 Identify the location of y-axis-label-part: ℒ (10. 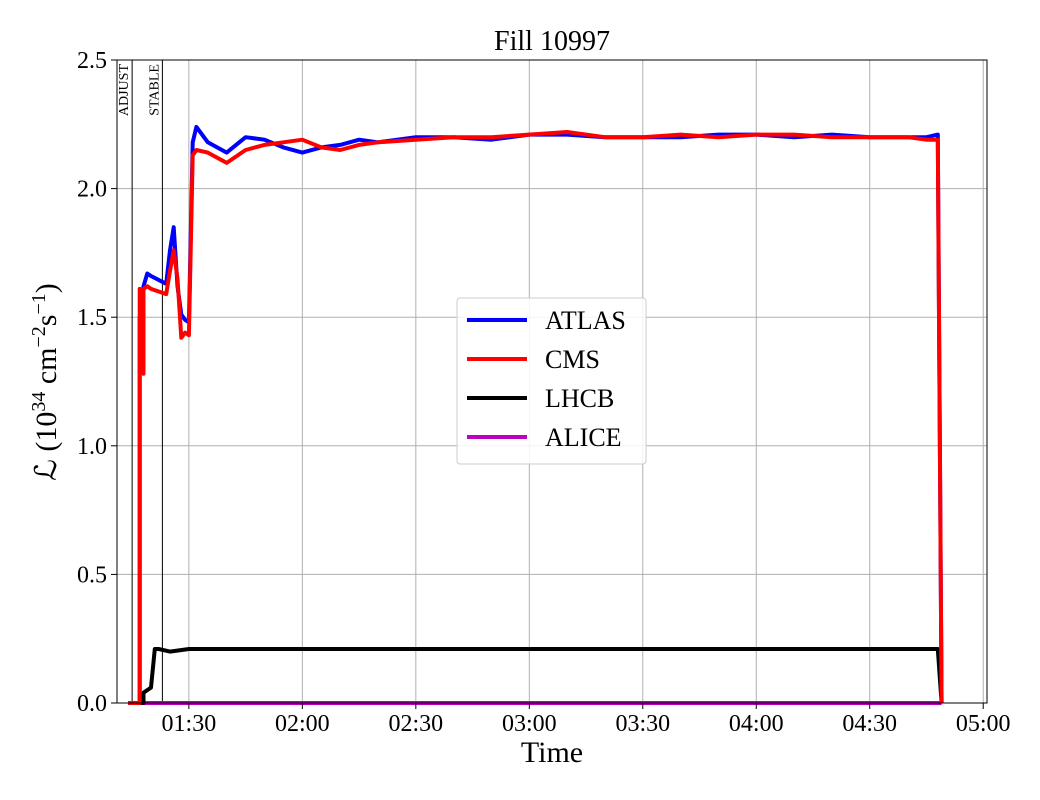
(46, 446).